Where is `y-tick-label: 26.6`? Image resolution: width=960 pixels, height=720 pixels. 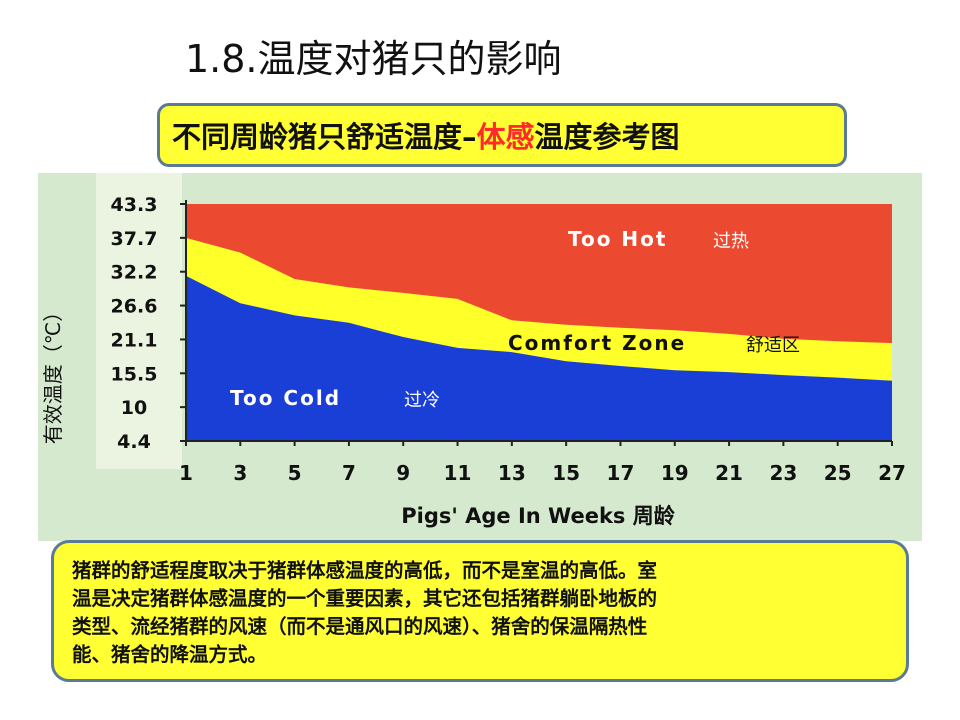
y-tick-label: 26.6 is located at coordinates (134, 307).